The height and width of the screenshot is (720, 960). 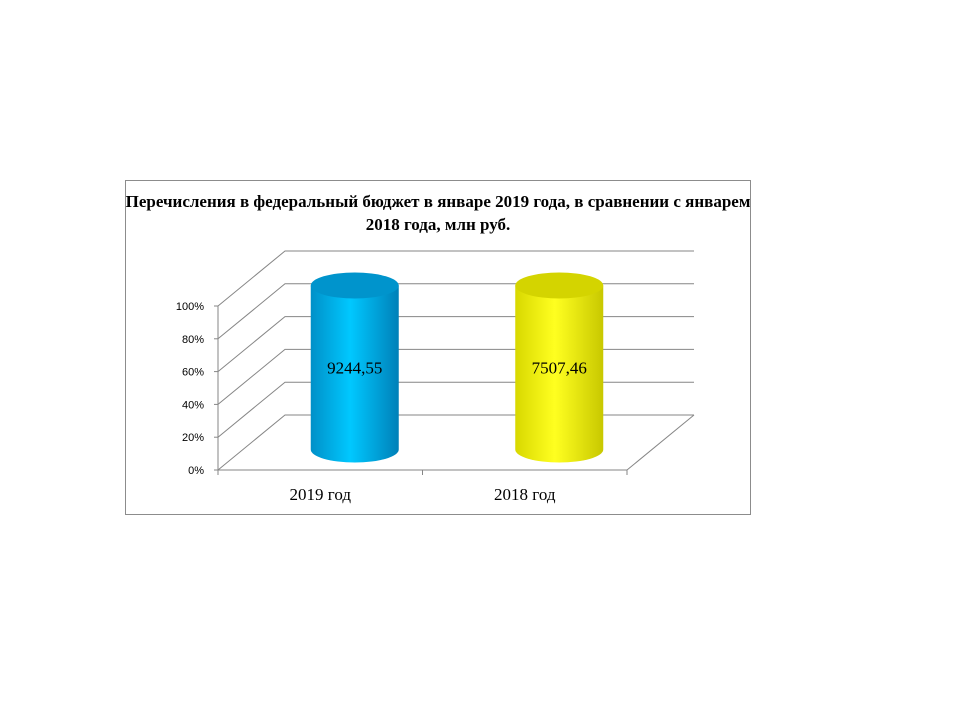 I want to click on y-tick-label: 40%, so click(x=193, y=405).